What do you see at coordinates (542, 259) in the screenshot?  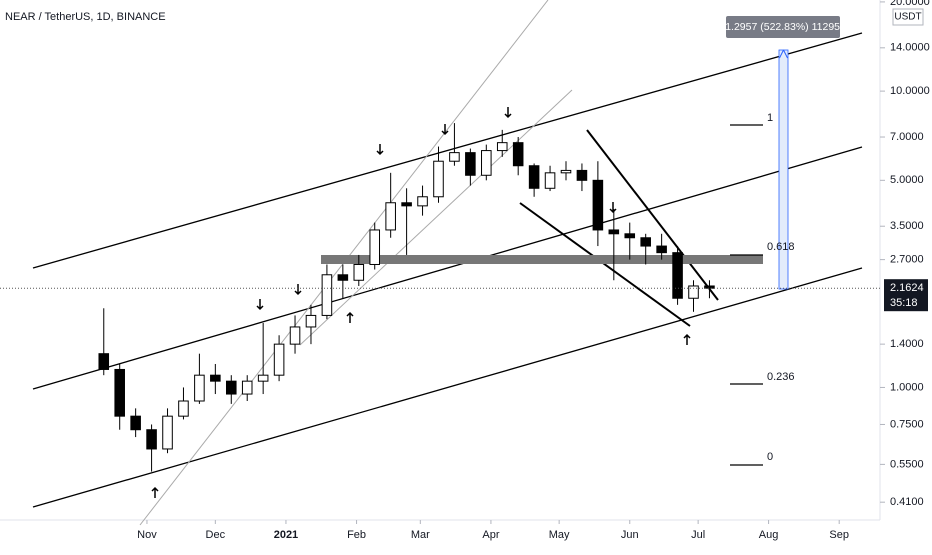 I see `support-zone` at bounding box center [542, 259].